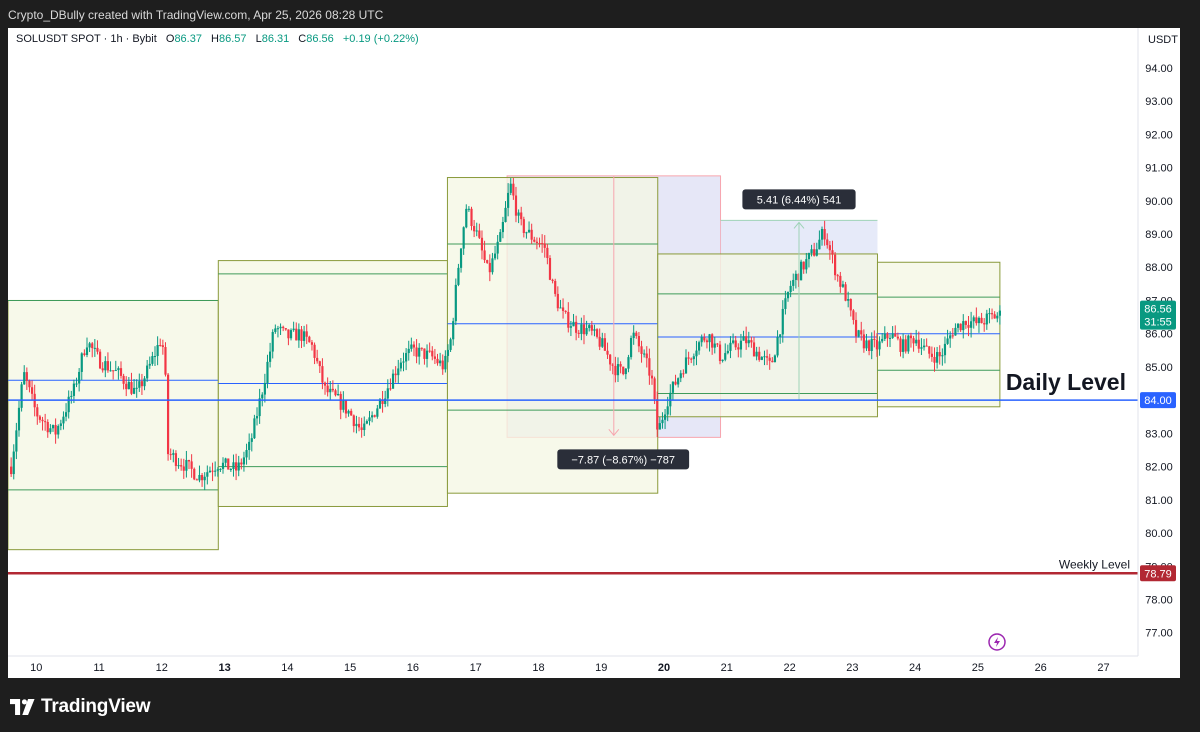 This screenshot has width=1200, height=732. What do you see at coordinates (1159, 501) in the screenshot?
I see `y-tick-label: 81.00` at bounding box center [1159, 501].